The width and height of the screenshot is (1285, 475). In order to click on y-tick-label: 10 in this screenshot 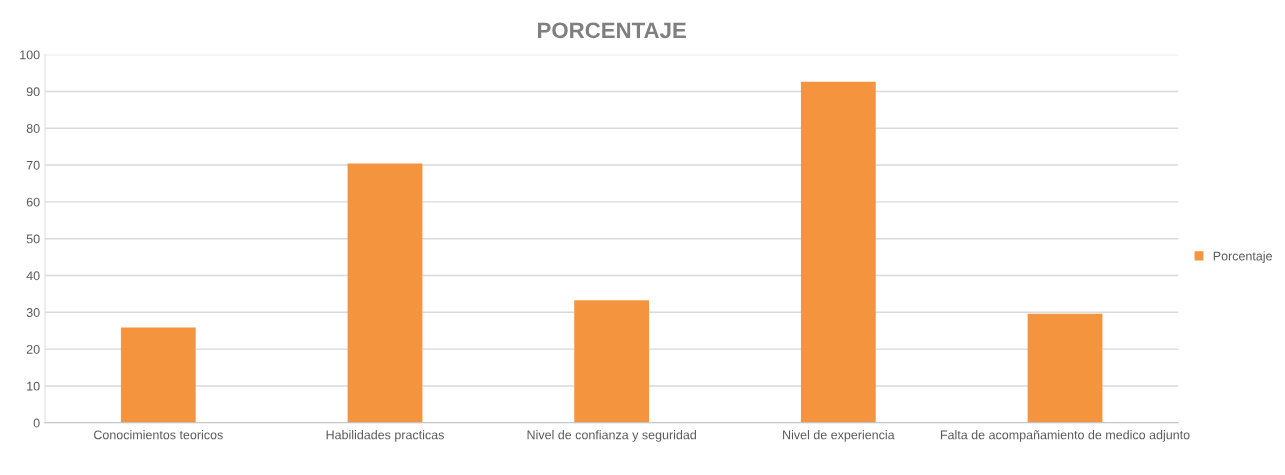, I will do `click(33, 386)`.